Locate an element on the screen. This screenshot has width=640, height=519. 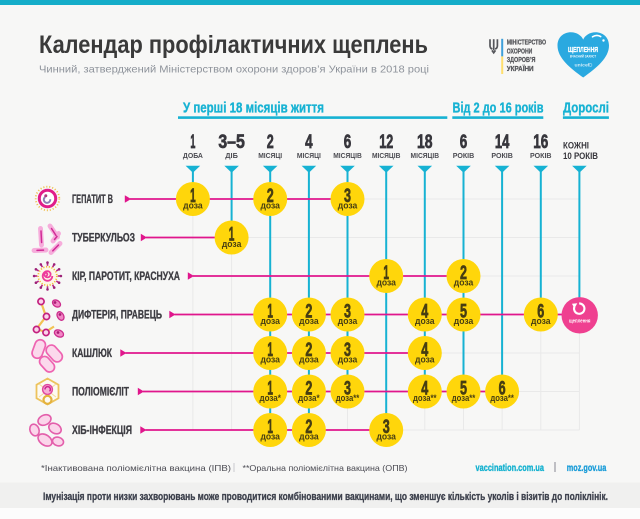
svg-text: 3–5 is located at coordinates (231, 142).